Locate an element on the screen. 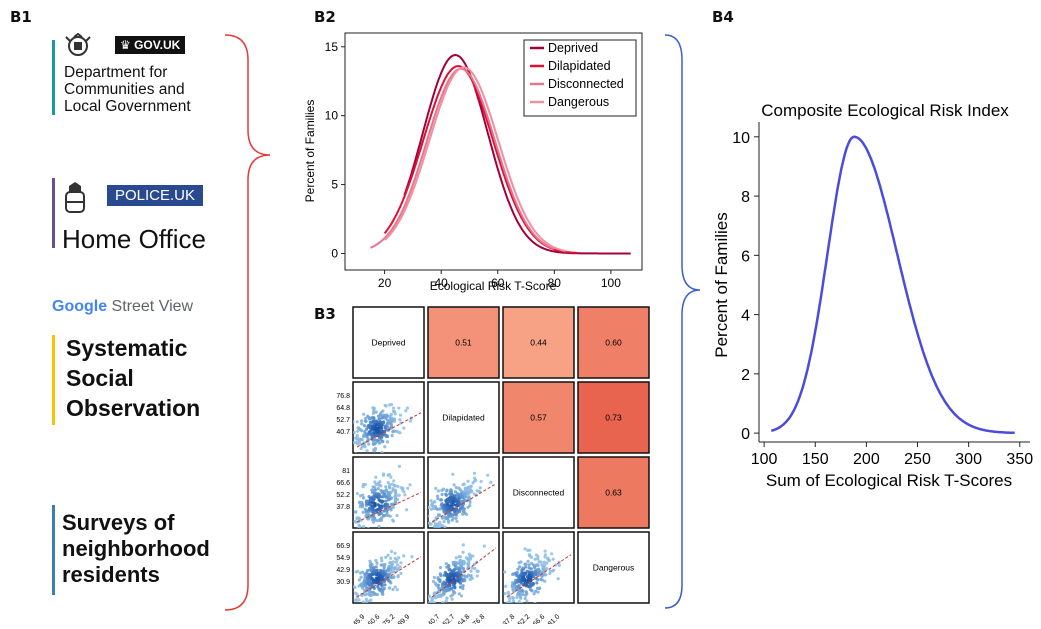  b3-row-tick-label: 81 is located at coordinates (346, 471).